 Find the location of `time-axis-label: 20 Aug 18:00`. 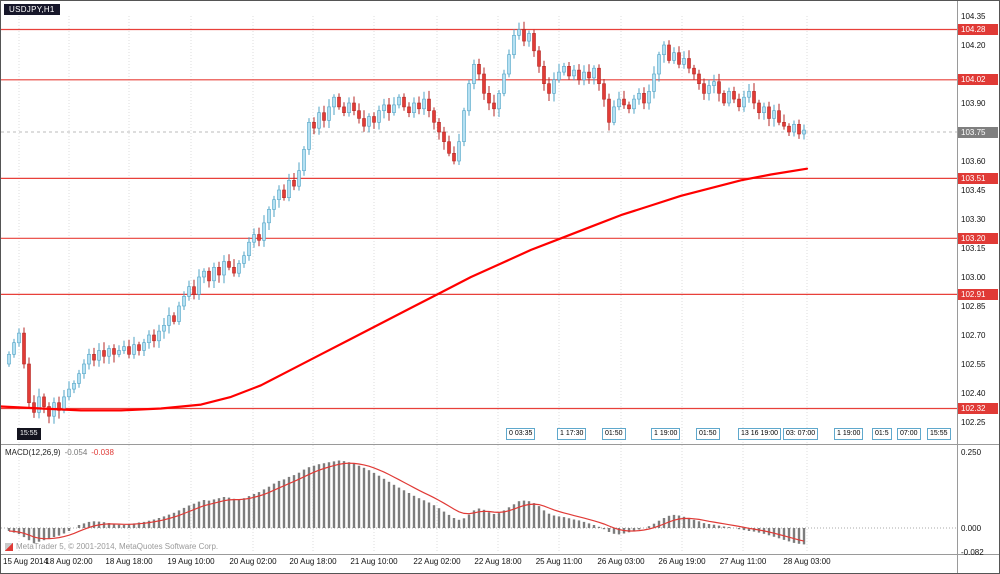

time-axis-label: 20 Aug 18:00 is located at coordinates (313, 561).